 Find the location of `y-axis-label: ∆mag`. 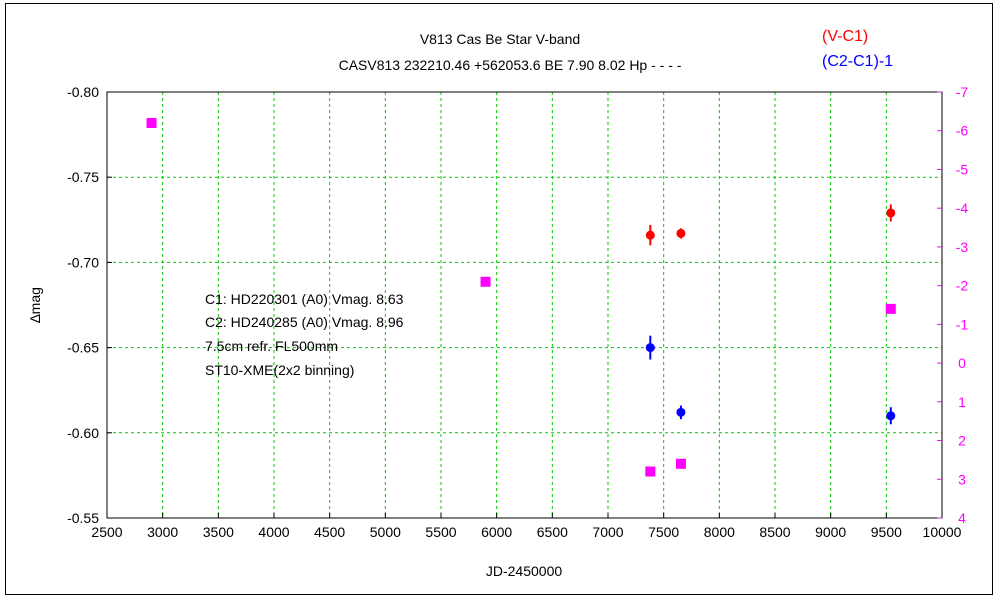

y-axis-label: ∆mag is located at coordinates (35, 305).